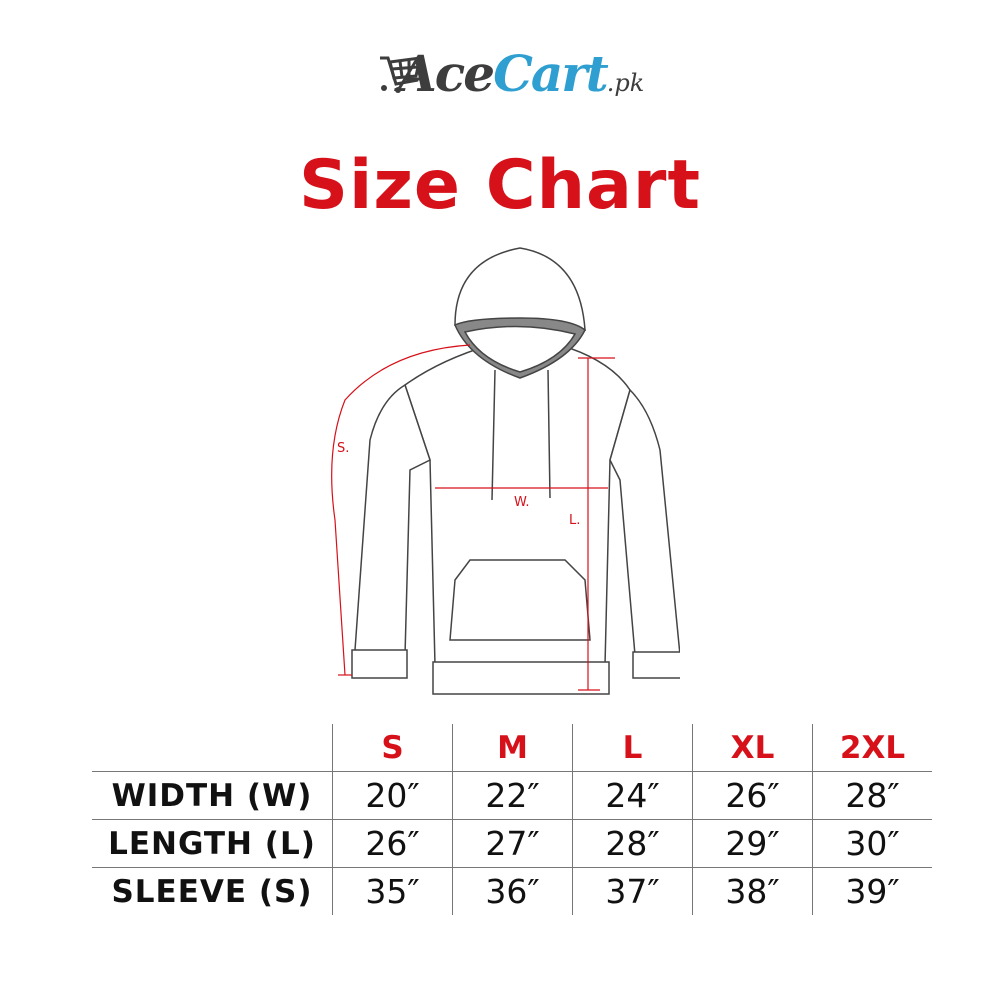  I want to click on header-size-l: L, so click(632, 747).